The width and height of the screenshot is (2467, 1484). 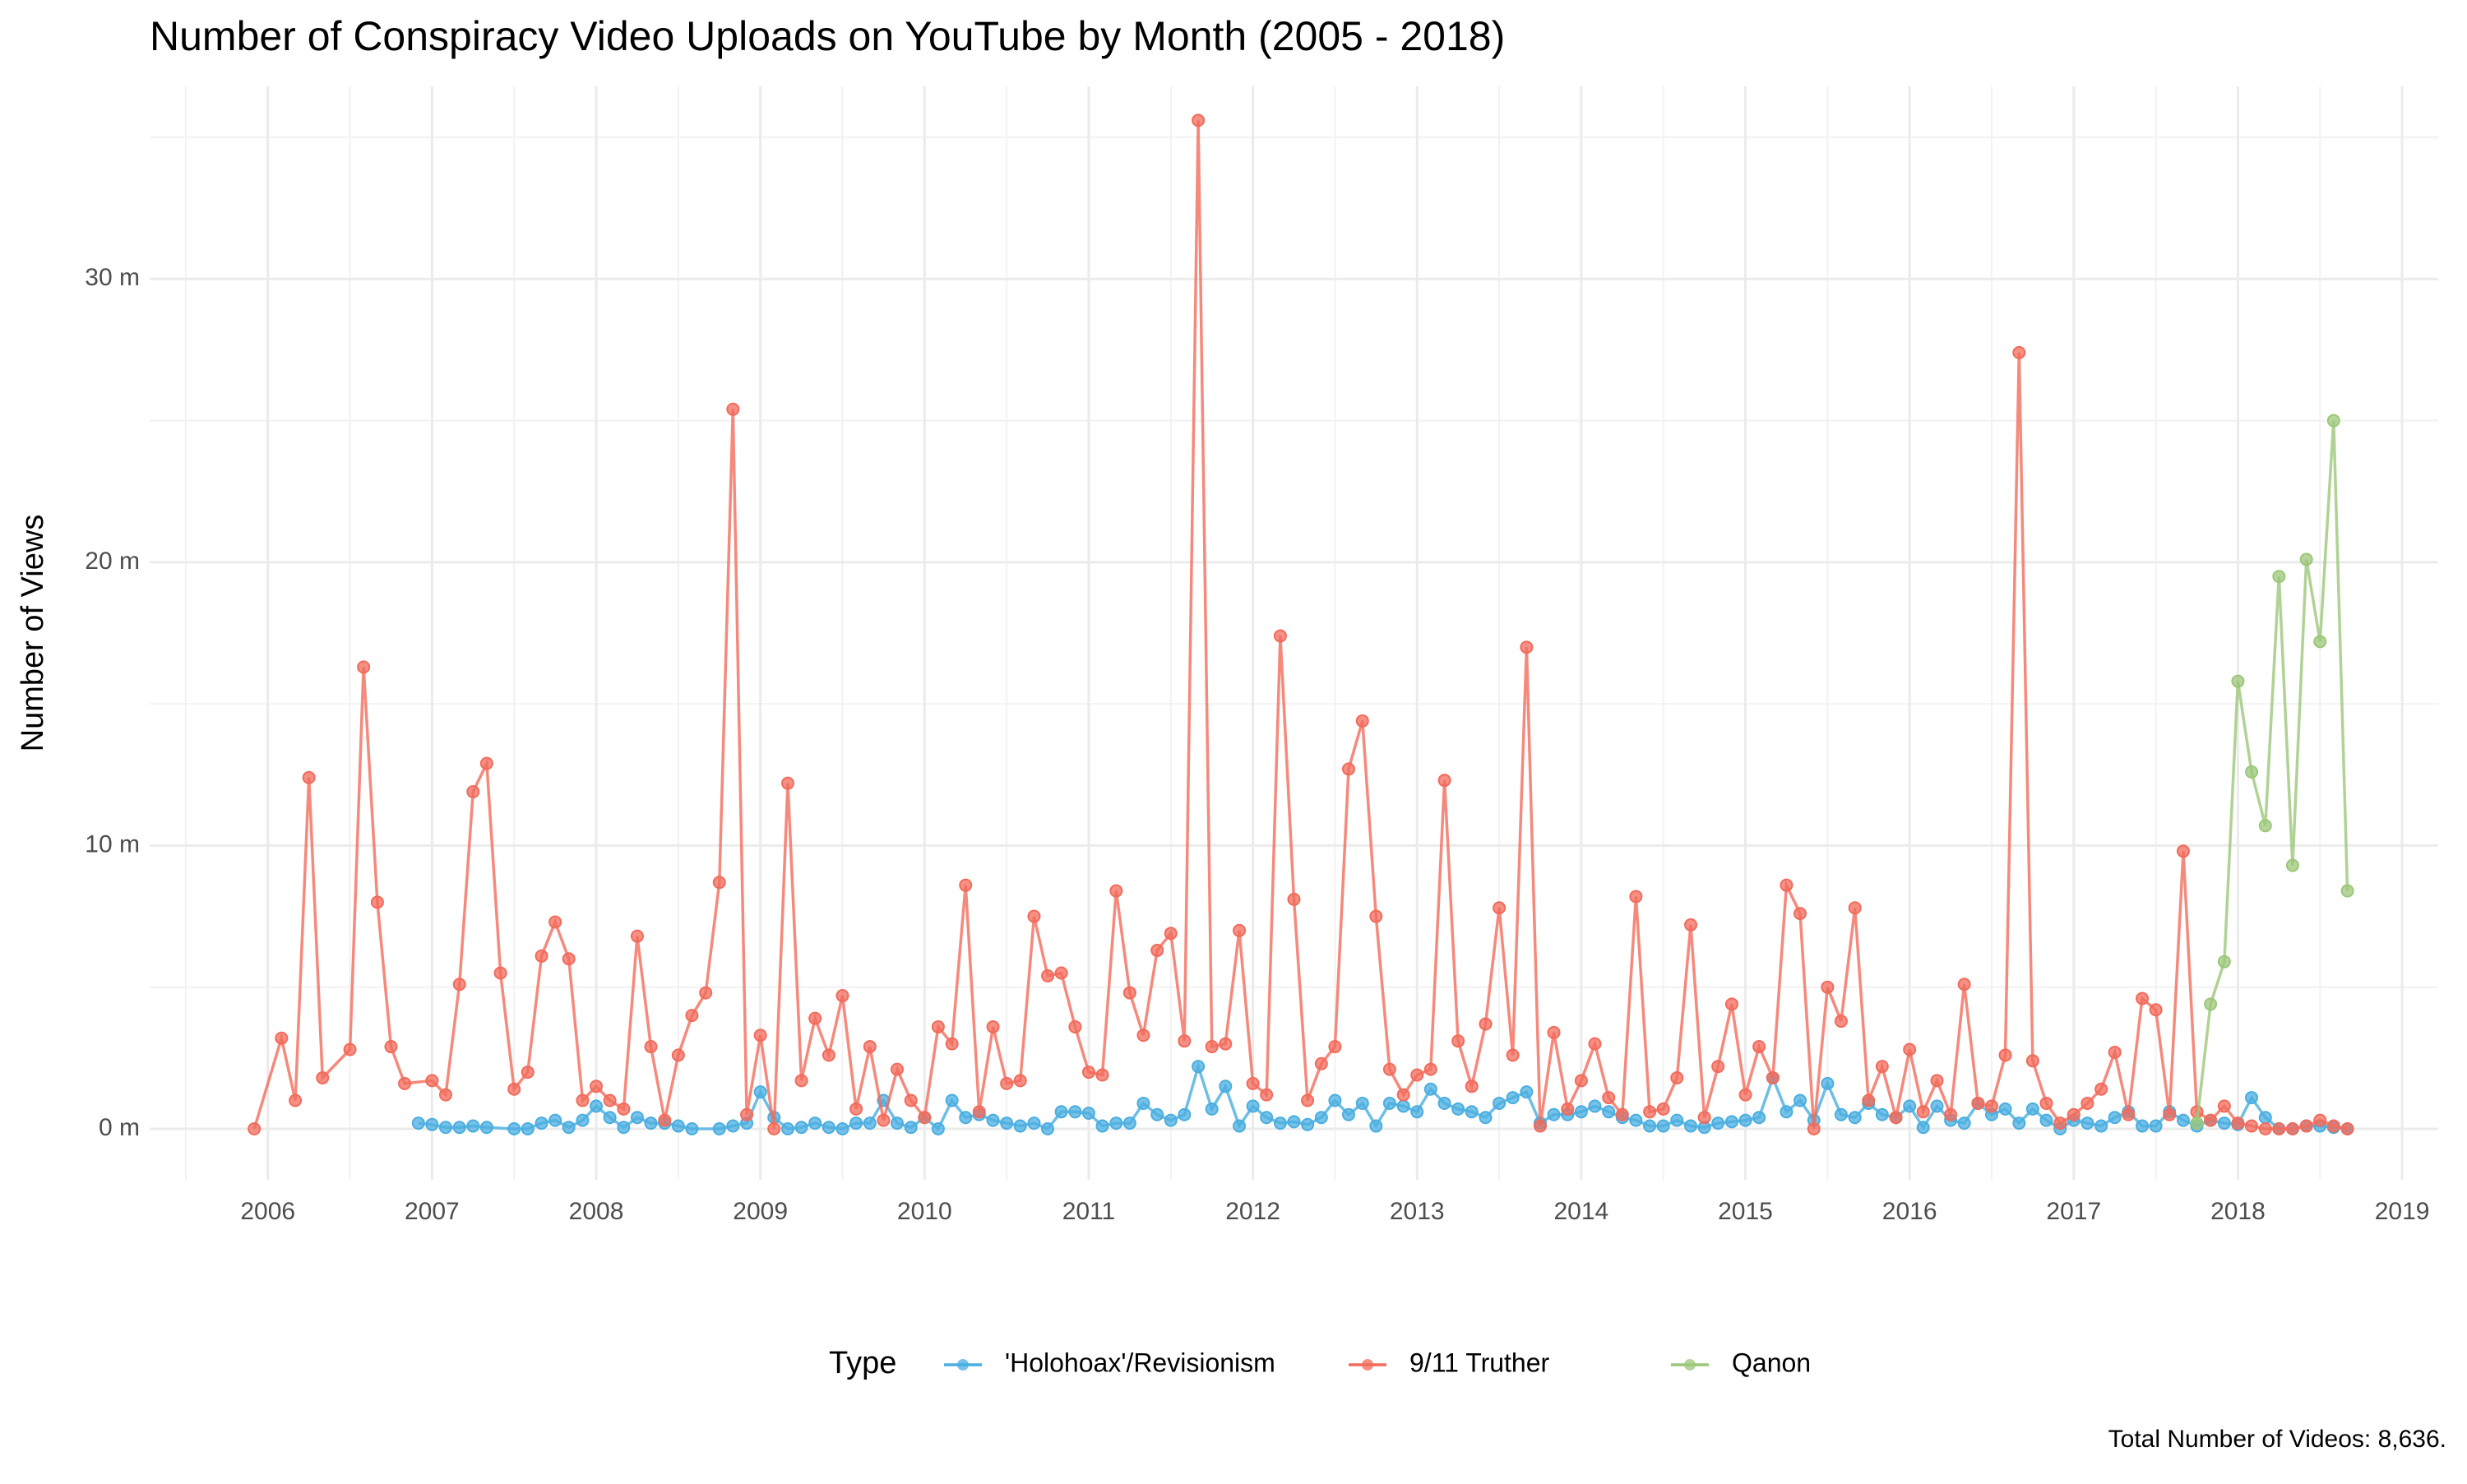 I want to click on x-tick-label: 2013, so click(x=1417, y=1212).